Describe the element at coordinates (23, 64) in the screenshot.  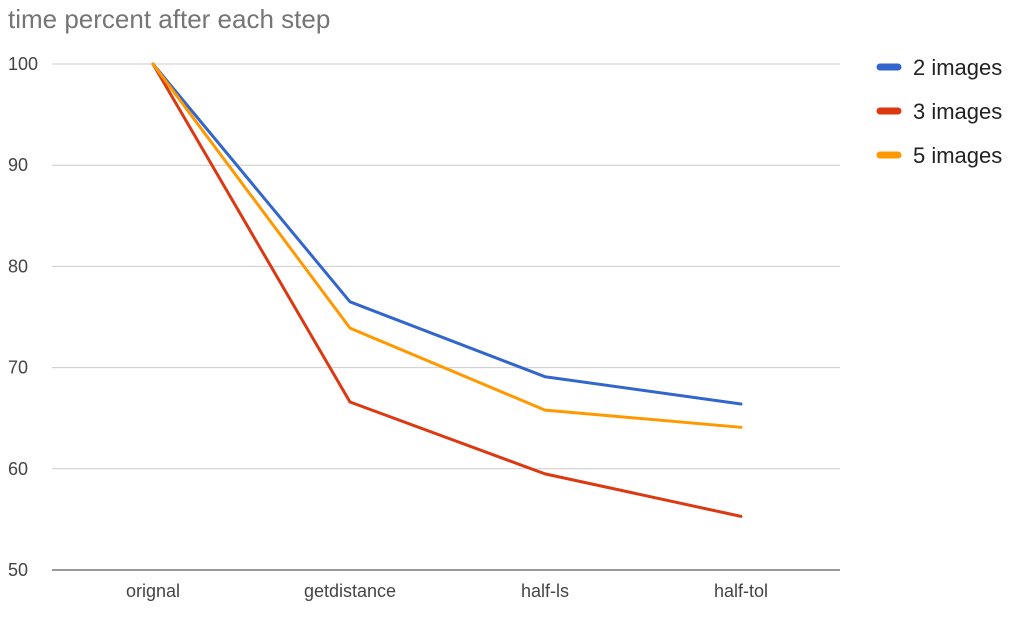
I see `y-tick-label: 100` at that location.